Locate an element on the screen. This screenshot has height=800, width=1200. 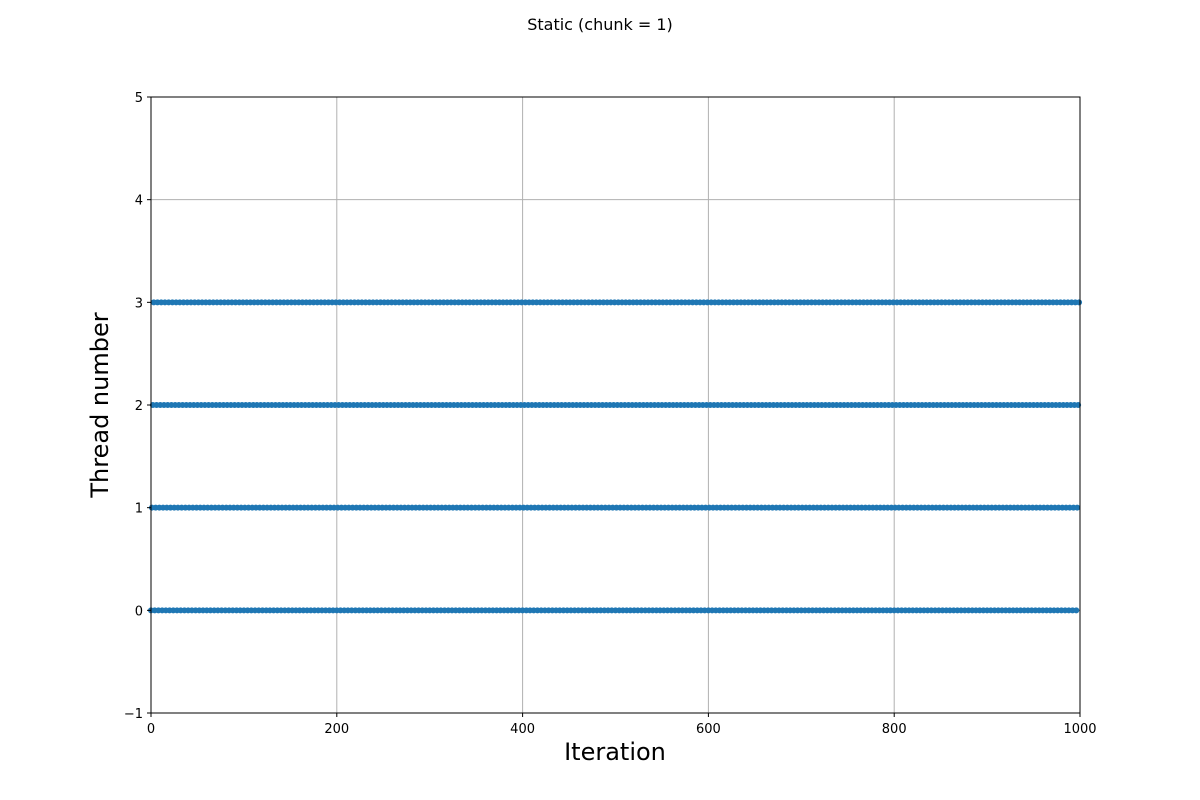
x-tick-label: 400 is located at coordinates (522, 729).